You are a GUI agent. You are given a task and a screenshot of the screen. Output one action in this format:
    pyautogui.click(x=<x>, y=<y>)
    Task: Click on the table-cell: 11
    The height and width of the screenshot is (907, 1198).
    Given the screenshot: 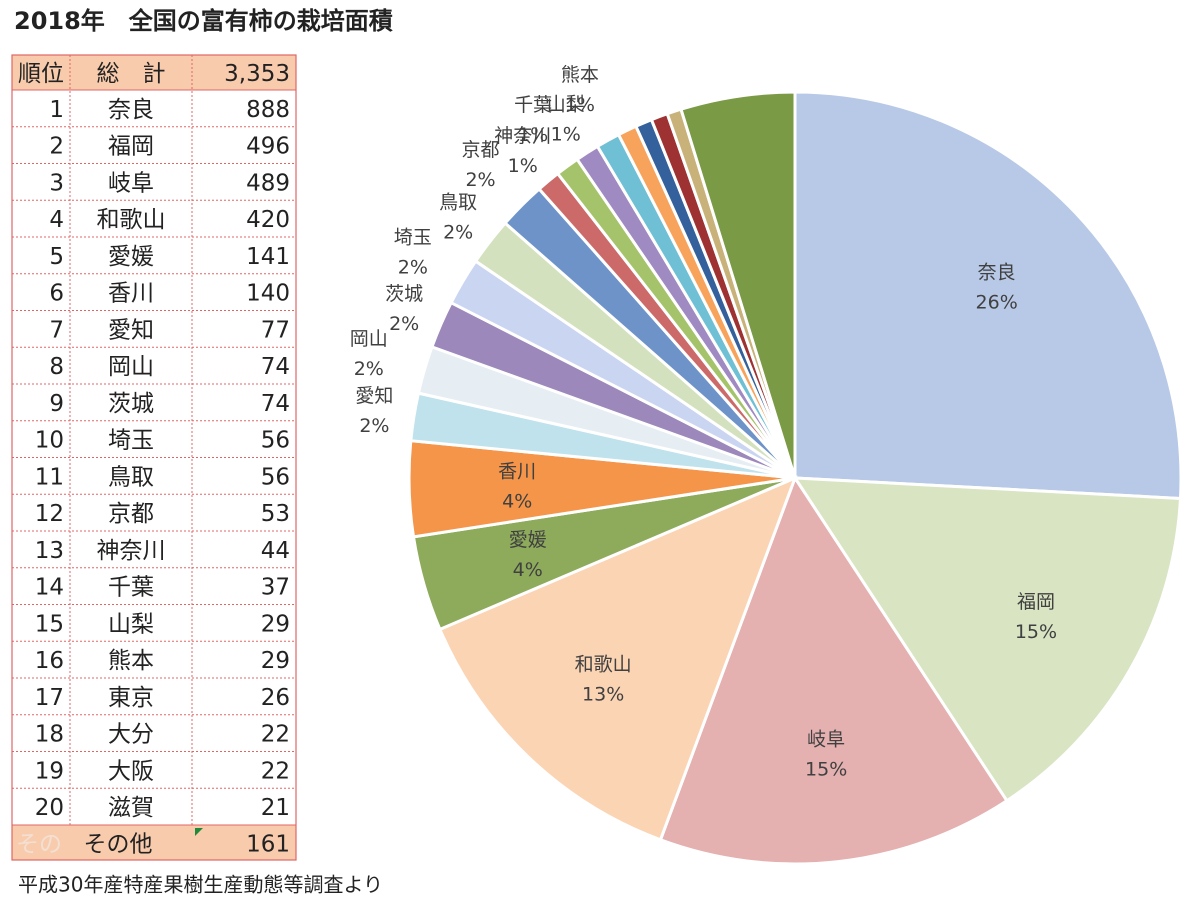 What is the action you would take?
    pyautogui.click(x=49, y=477)
    